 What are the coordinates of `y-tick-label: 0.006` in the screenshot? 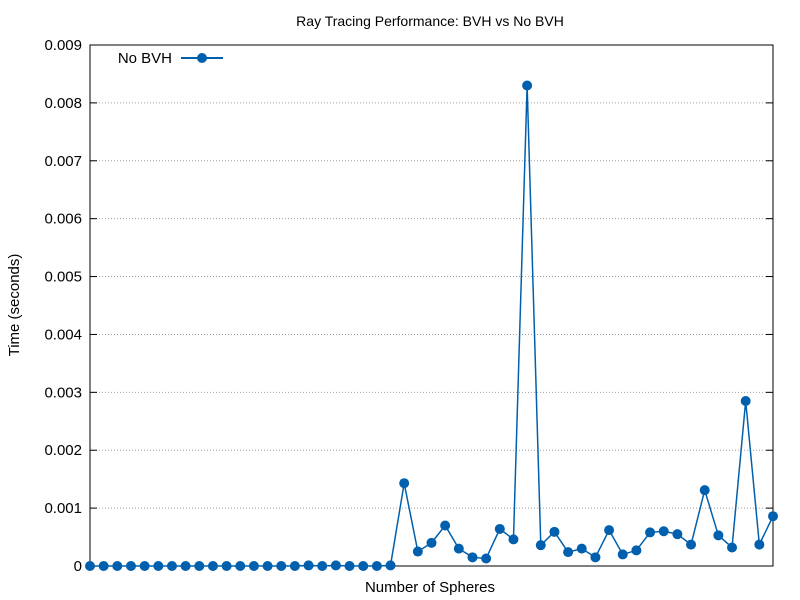 It's located at (63, 219).